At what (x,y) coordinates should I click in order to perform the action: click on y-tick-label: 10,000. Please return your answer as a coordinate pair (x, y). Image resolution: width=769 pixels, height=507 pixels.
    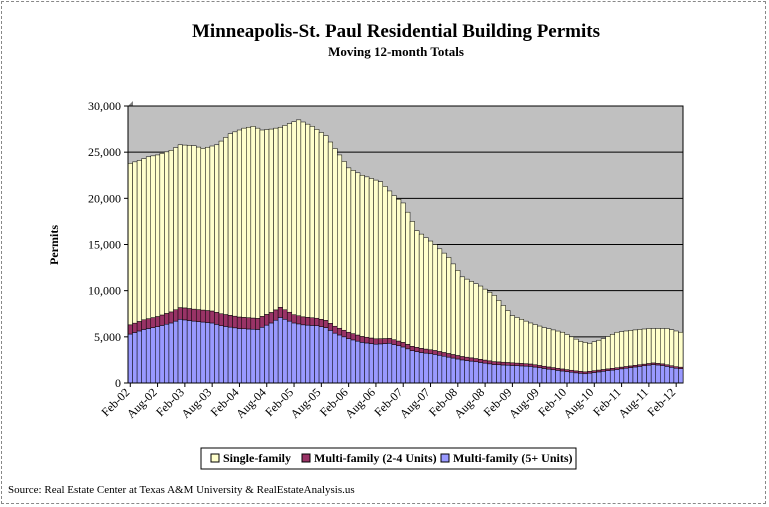
    Looking at the image, I should click on (104, 291).